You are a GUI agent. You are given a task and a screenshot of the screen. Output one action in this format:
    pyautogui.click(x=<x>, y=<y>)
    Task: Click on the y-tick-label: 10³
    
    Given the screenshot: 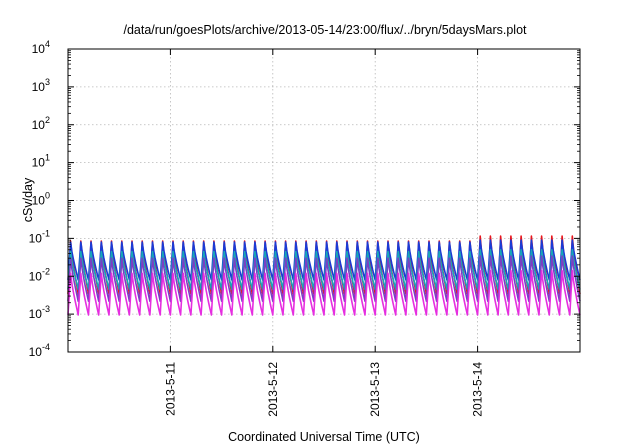 What is the action you would take?
    pyautogui.click(x=41, y=85)
    